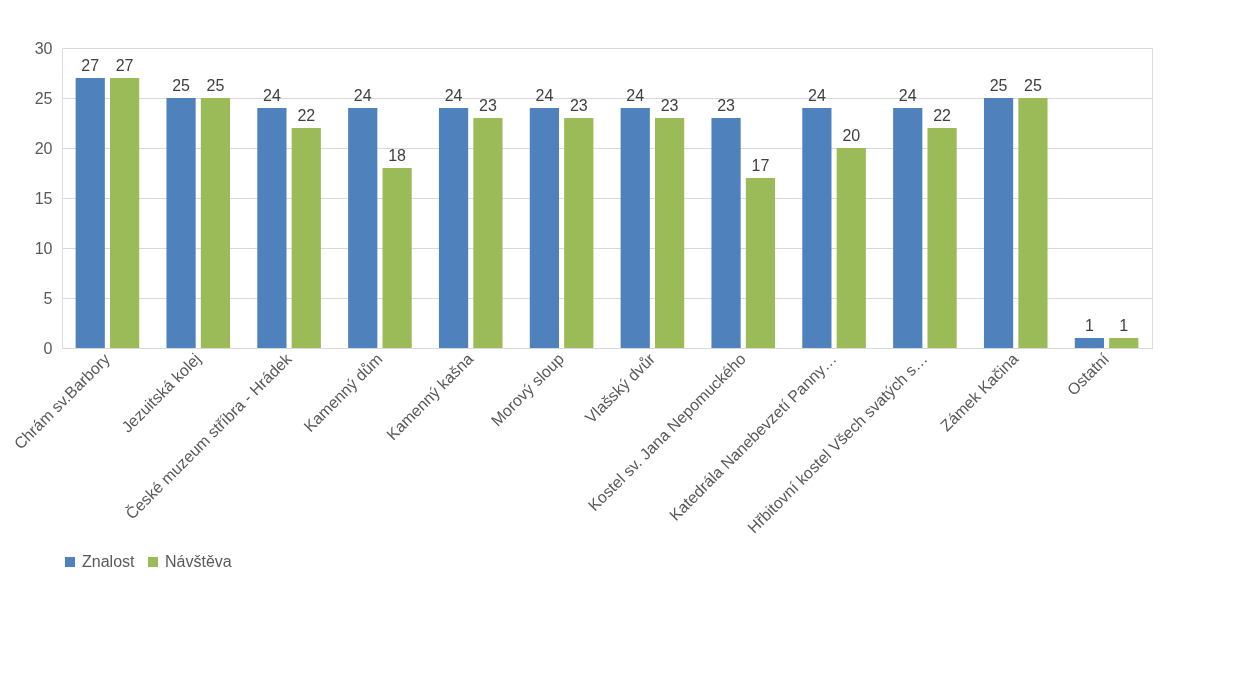  I want to click on data-label: 17, so click(760, 165).